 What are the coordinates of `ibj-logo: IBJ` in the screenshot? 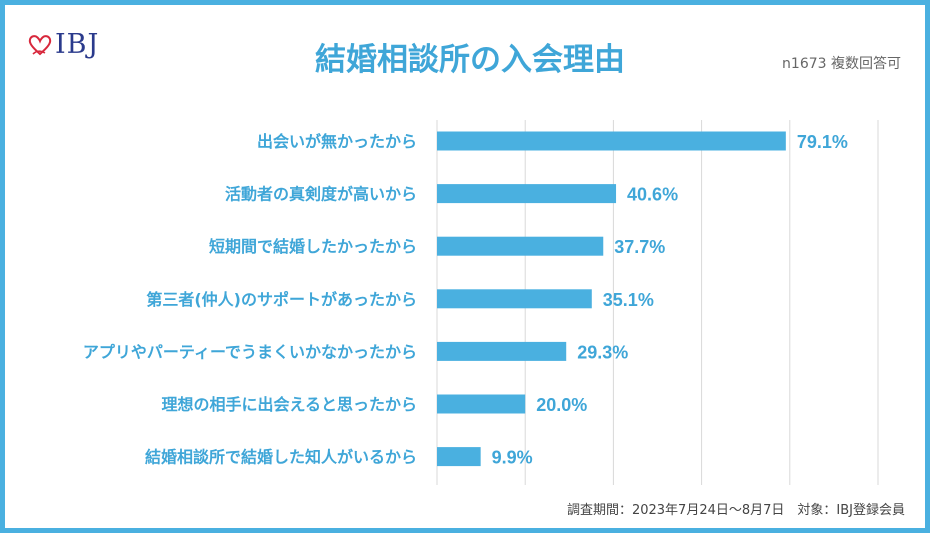 It's located at (63, 44).